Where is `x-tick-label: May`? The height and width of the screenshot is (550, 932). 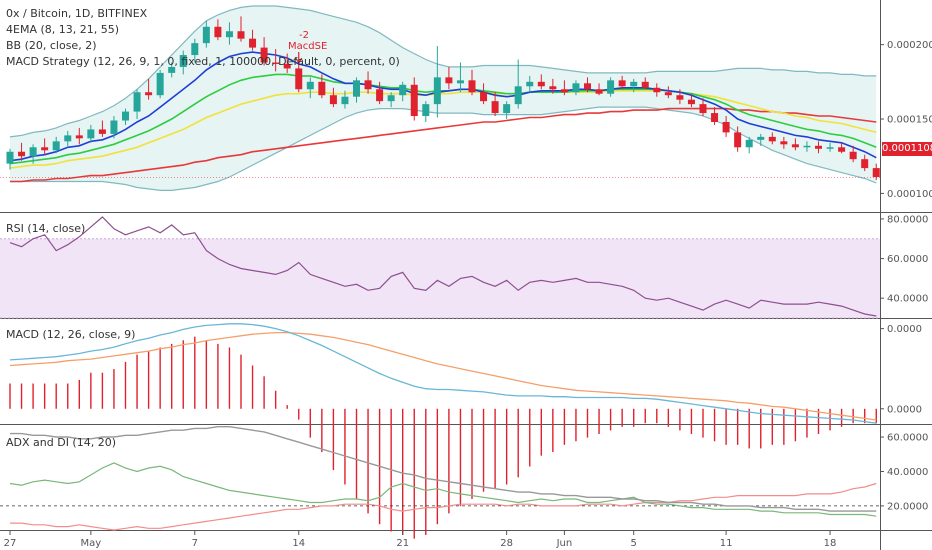
x-tick-label: May is located at coordinates (91, 543).